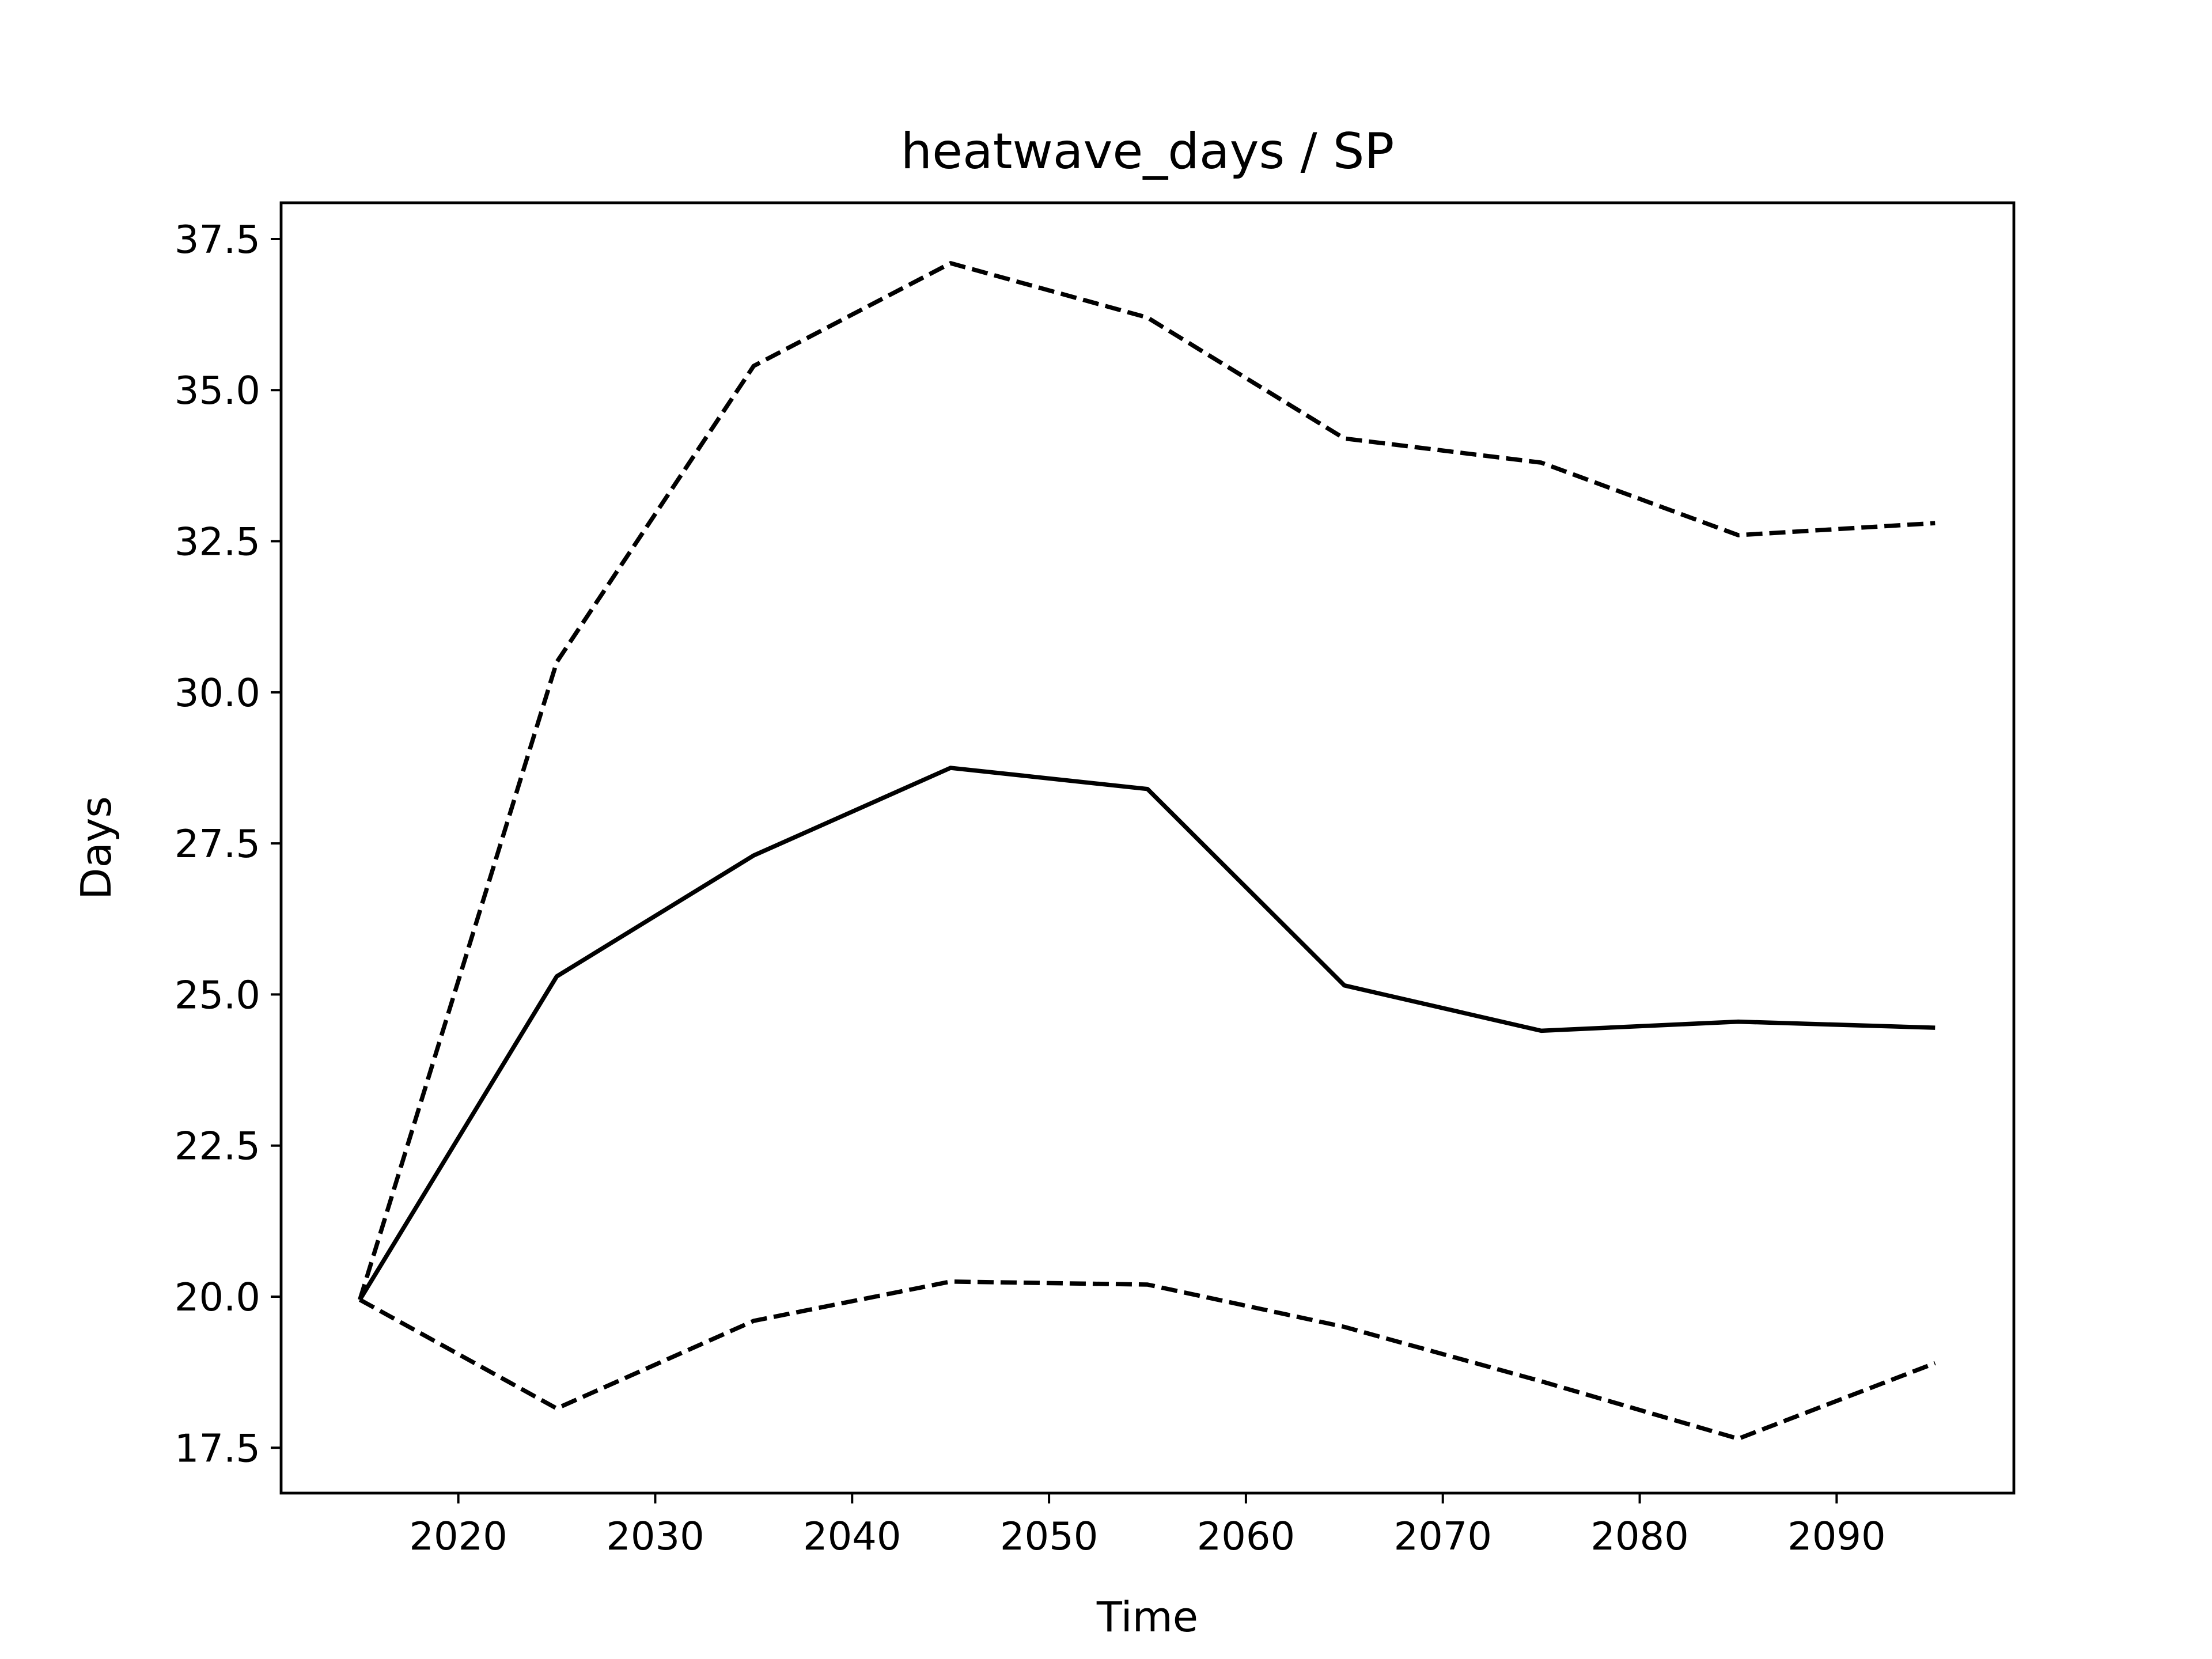 This screenshot has width=2212, height=1659. What do you see at coordinates (1443, 1536) in the screenshot?
I see `x-tick-label: 2070` at bounding box center [1443, 1536].